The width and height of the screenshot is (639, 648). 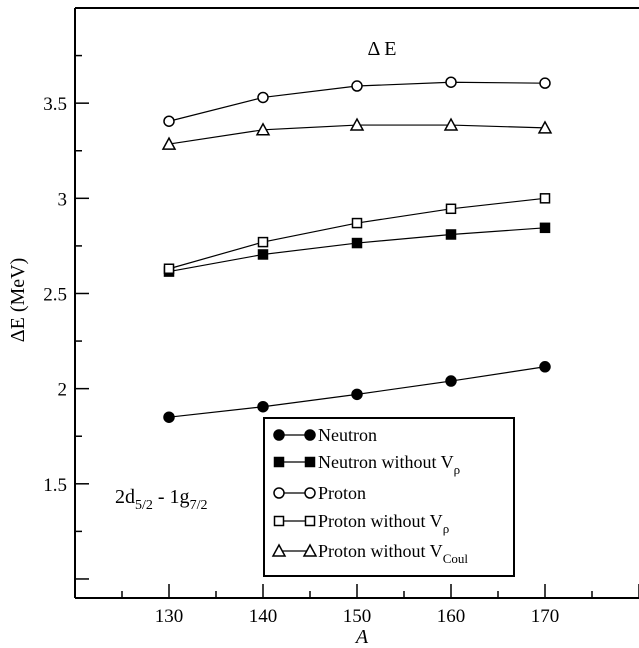 I want to click on x-axis-title: A, so click(x=361, y=637).